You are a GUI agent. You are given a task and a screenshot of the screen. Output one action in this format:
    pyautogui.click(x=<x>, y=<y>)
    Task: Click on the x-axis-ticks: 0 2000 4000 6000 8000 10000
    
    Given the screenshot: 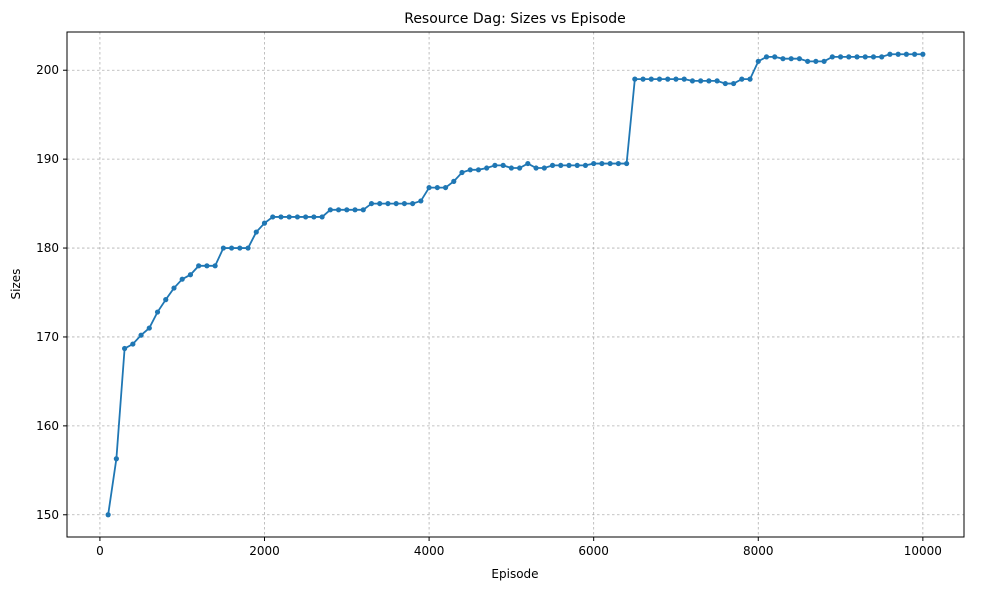 What is the action you would take?
    pyautogui.click(x=519, y=547)
    